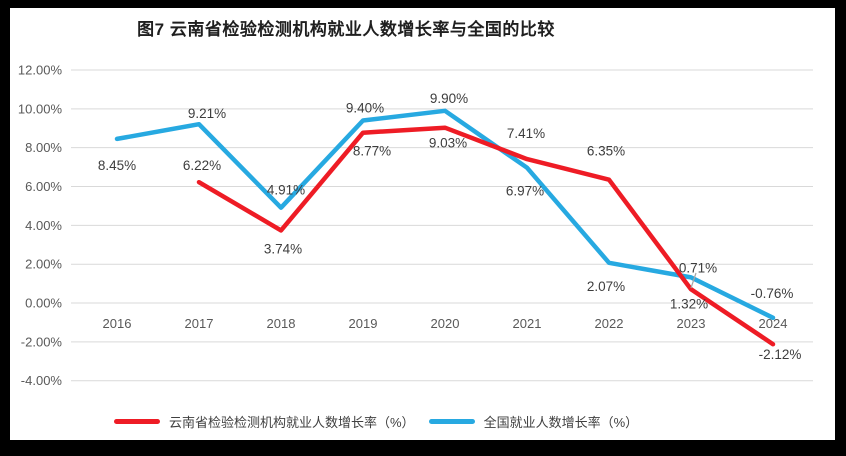 The height and width of the screenshot is (456, 846). I want to click on x-axis-tick-label: 2023, so click(691, 323).